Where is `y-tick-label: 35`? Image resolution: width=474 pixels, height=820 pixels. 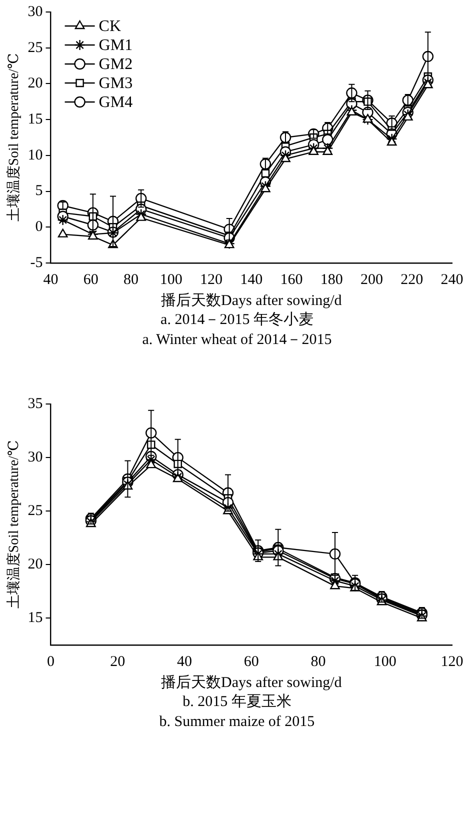 y-tick-label: 35 is located at coordinates (35, 404).